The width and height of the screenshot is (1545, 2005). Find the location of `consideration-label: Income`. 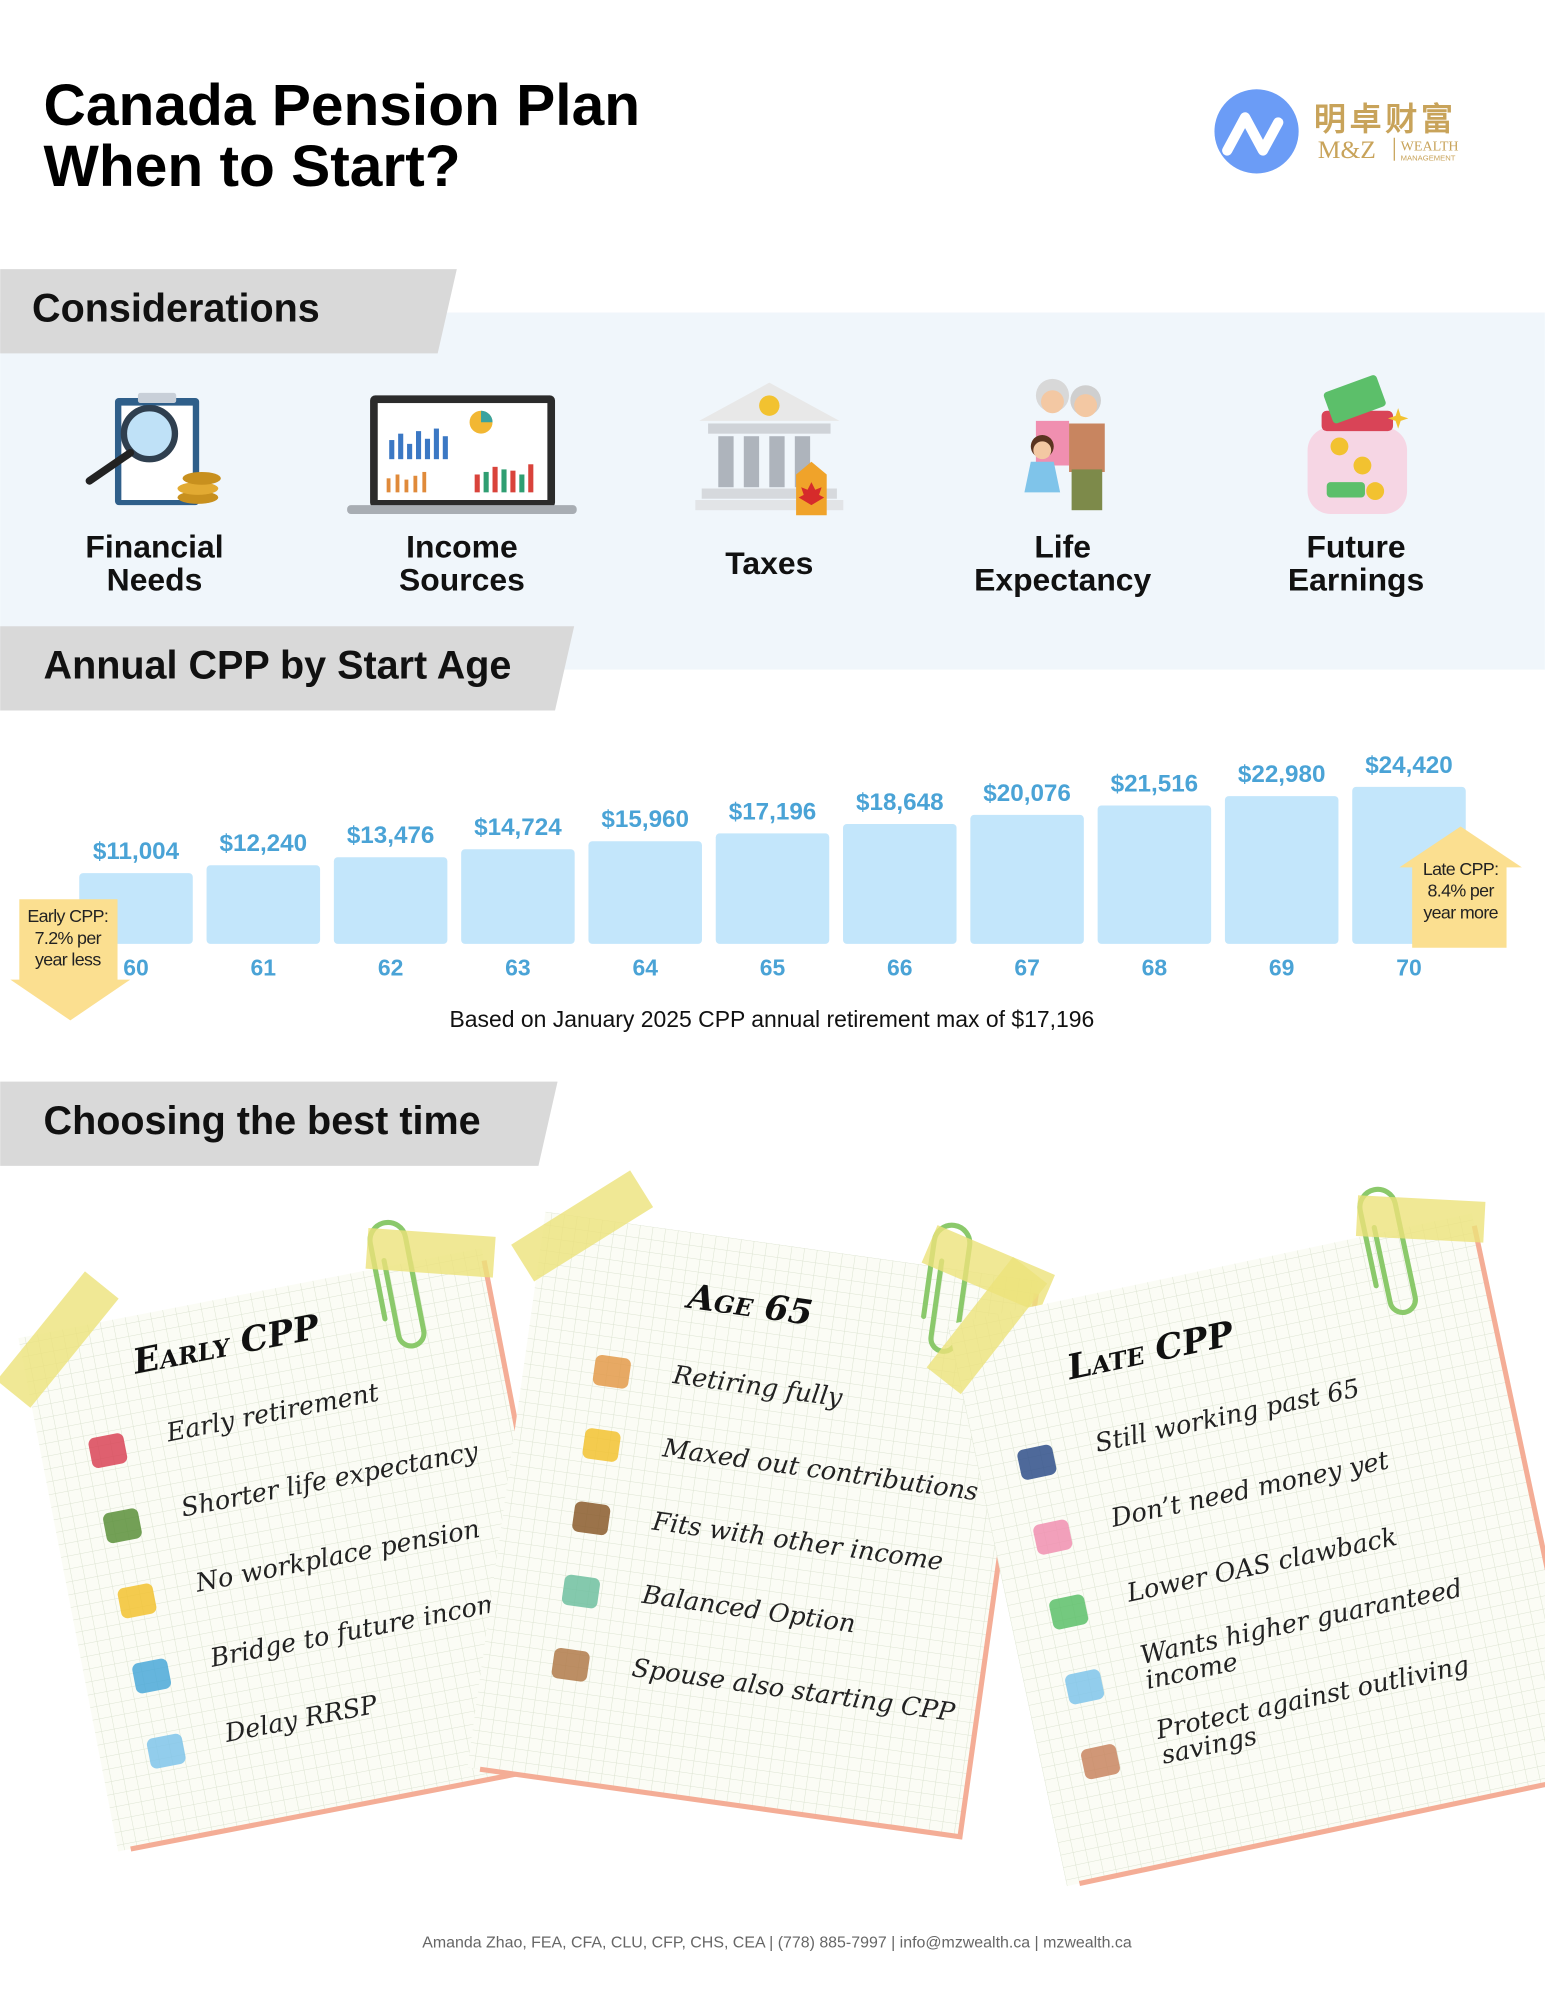

consideration-label: Income is located at coordinates (462, 546).